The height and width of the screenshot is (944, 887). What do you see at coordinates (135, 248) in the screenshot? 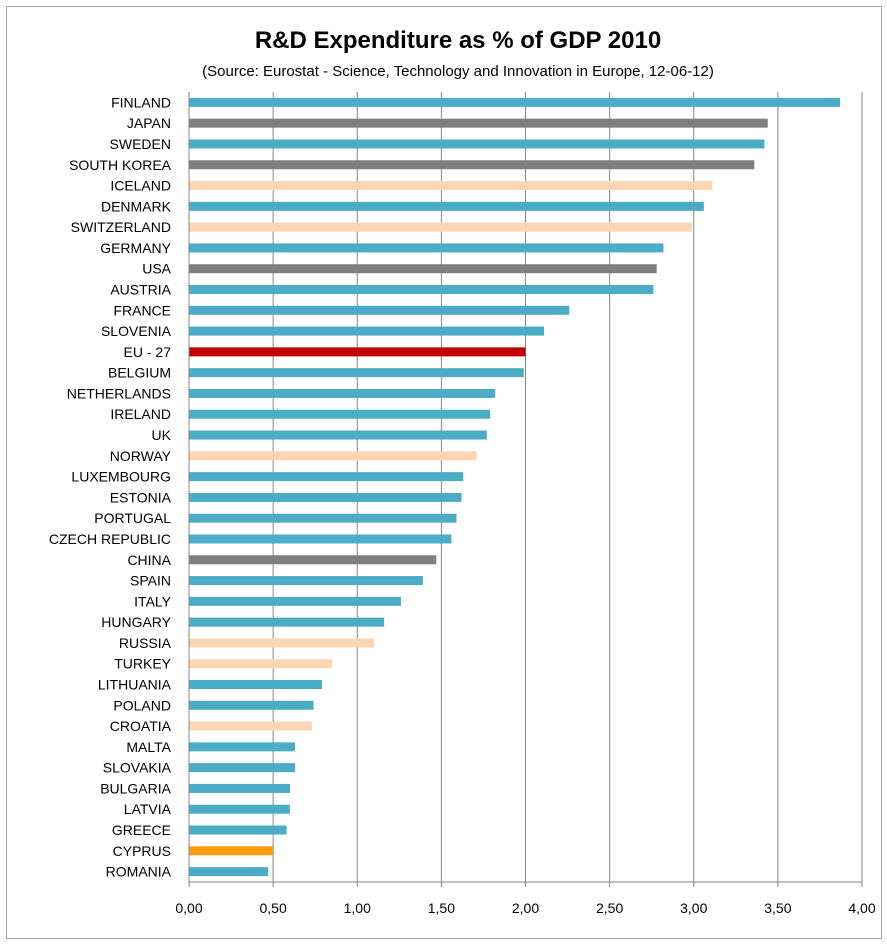
I see `category-label: GERMANY` at bounding box center [135, 248].